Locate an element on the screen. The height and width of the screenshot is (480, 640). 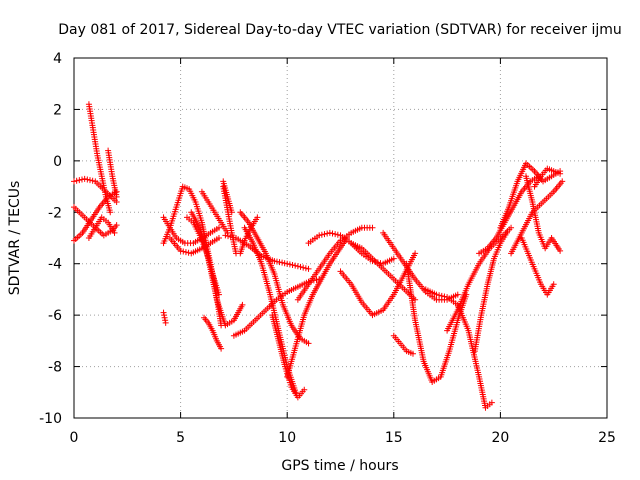
series-arc-ah is located at coordinates (543, 213).